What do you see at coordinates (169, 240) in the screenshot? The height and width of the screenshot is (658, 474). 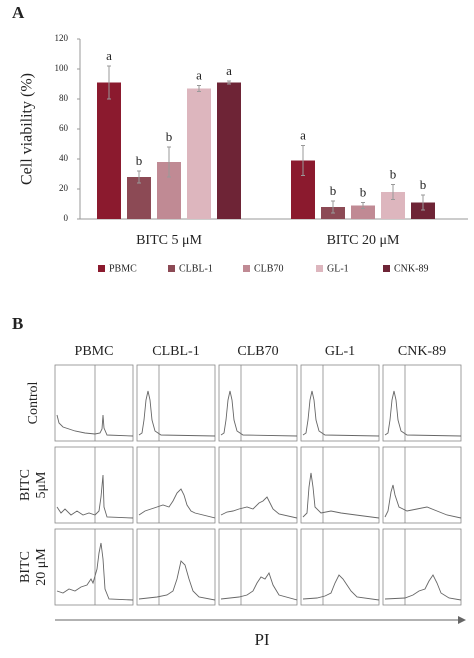 I see `x-tick-label: BITC 5 μM` at bounding box center [169, 240].